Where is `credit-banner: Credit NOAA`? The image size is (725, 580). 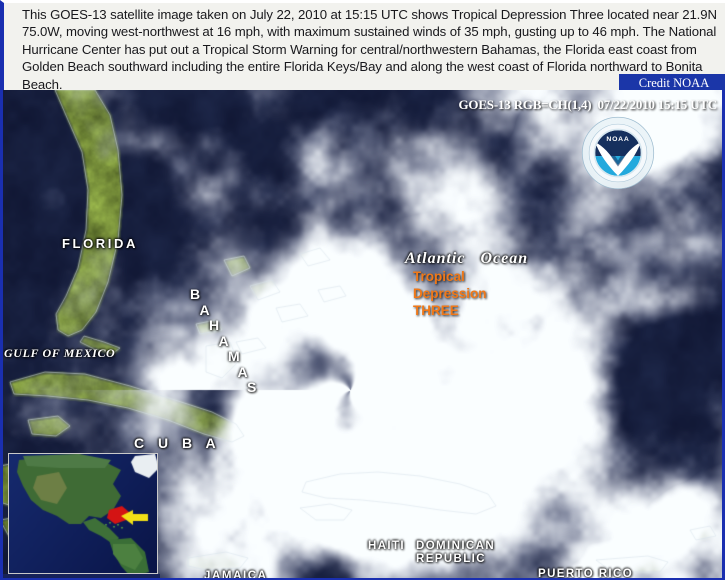
credit-banner: Credit NOAA is located at coordinates (672, 82).